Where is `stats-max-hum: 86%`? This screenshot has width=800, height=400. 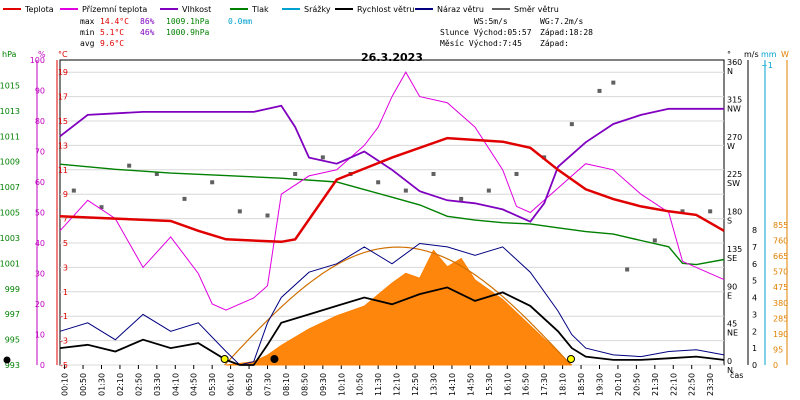 stats-max-hum: 86% is located at coordinates (147, 21).